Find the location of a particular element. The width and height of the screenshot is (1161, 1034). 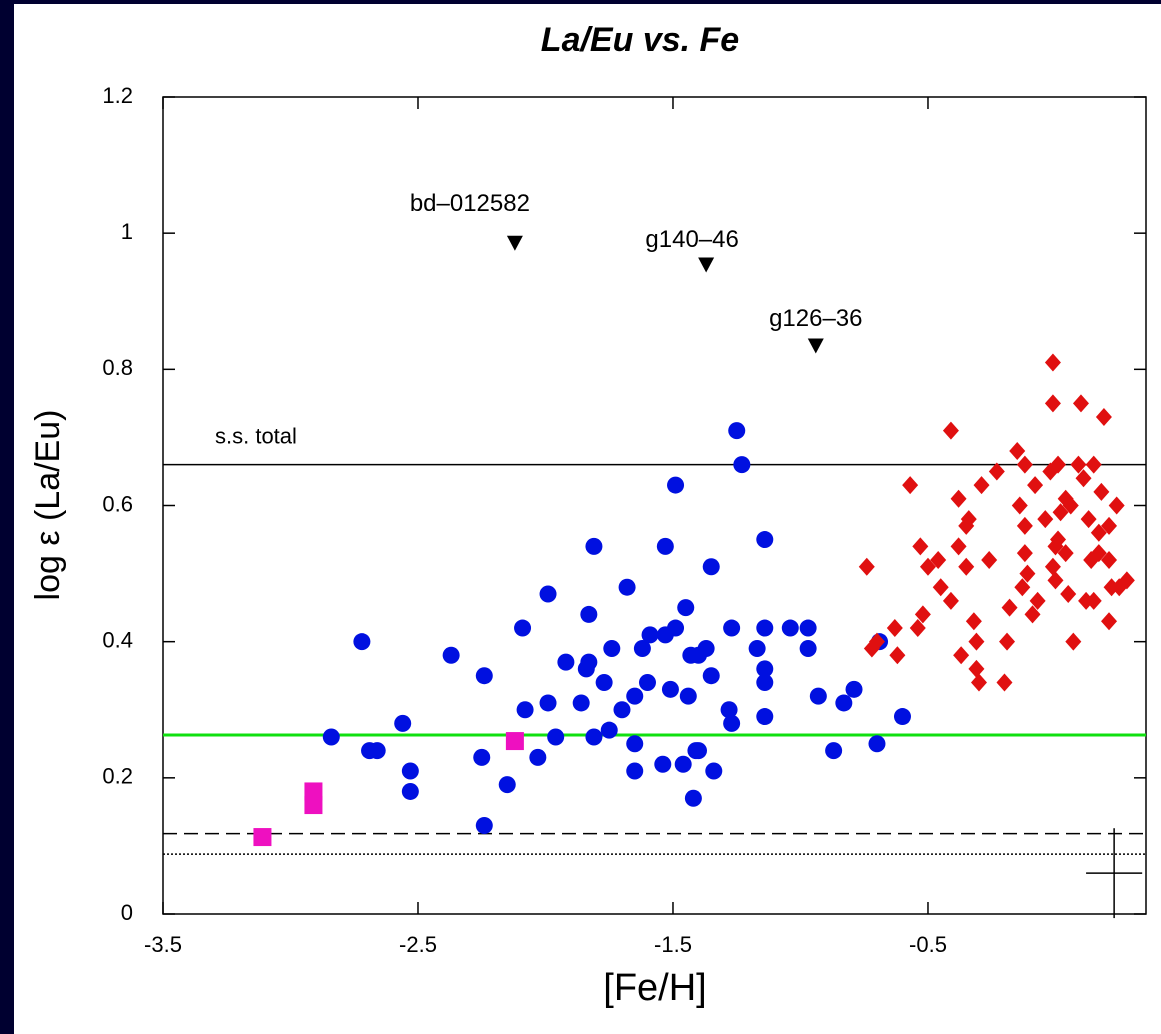

y-tick-label: 0.6 is located at coordinates (117, 503).